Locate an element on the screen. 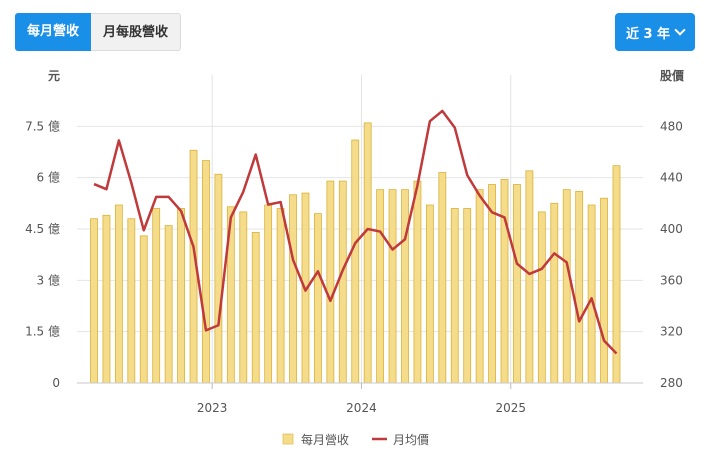 The image size is (710, 471). x-tick-label: 2025 is located at coordinates (510, 408).